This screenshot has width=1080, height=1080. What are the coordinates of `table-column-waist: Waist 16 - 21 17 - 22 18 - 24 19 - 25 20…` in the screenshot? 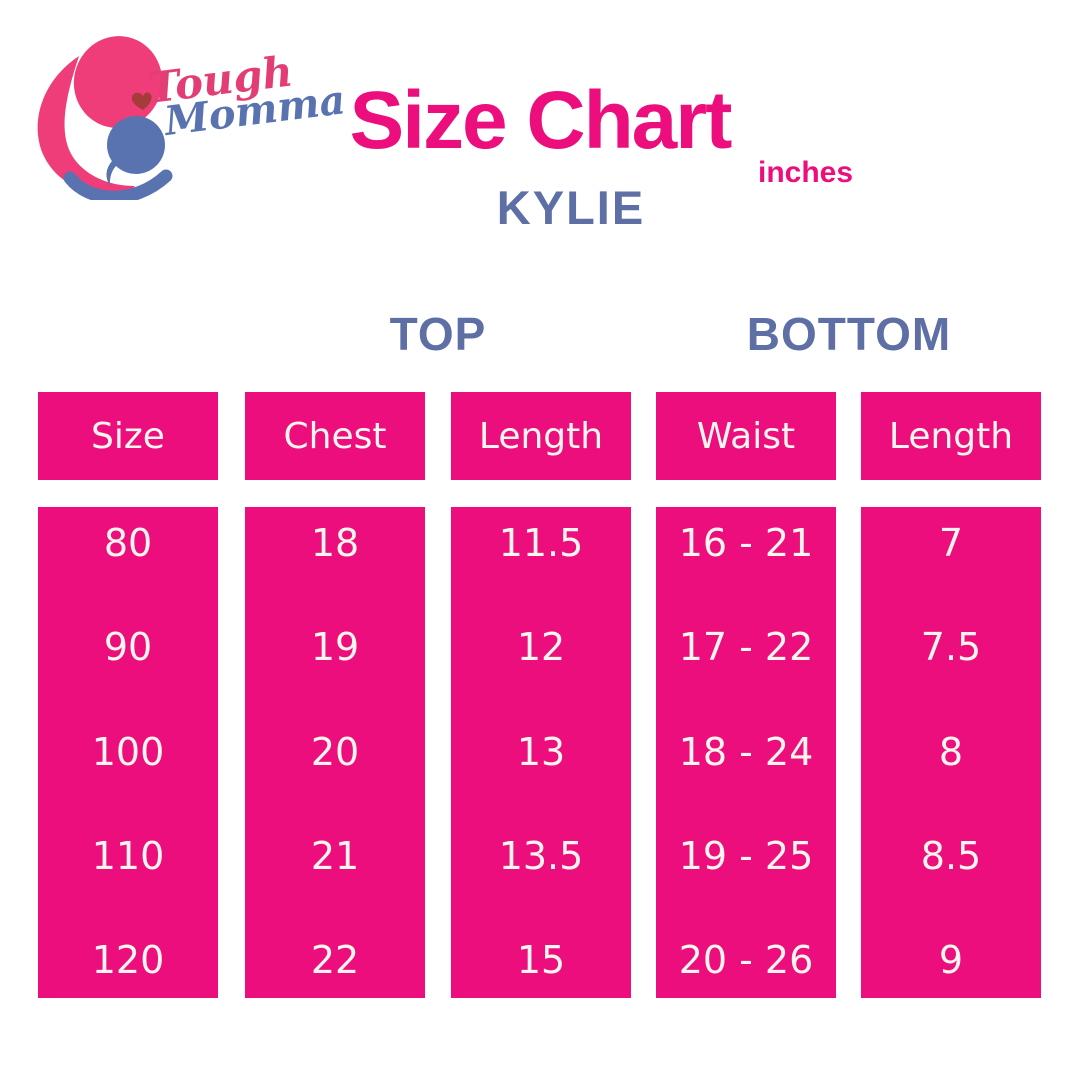 It's located at (746, 695).